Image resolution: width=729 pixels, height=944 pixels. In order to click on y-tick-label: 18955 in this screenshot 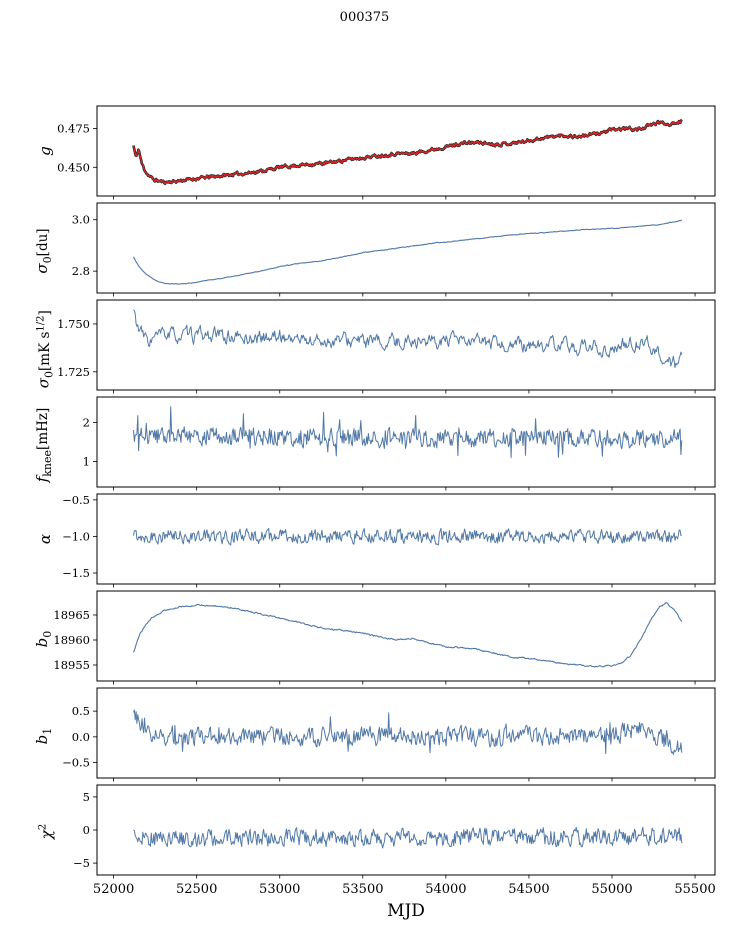, I will do `click(71, 665)`.